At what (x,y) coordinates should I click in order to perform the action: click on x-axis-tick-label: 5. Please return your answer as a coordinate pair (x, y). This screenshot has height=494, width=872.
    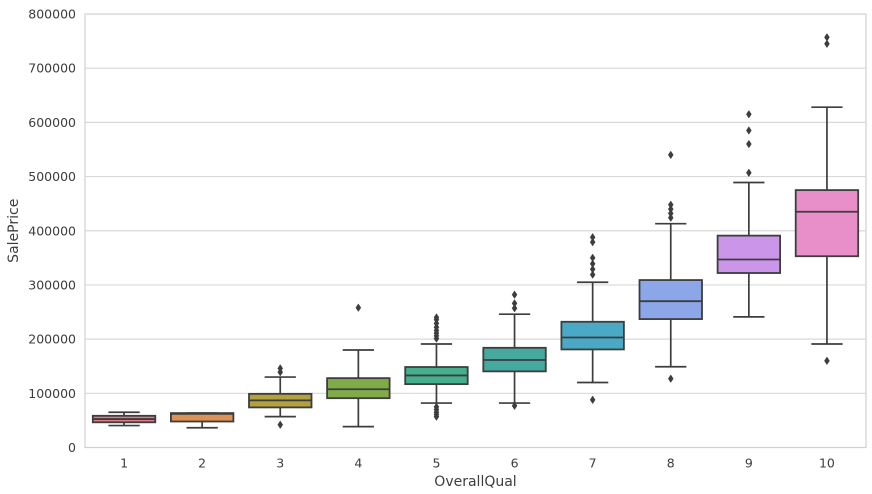
    Looking at the image, I should click on (436, 463).